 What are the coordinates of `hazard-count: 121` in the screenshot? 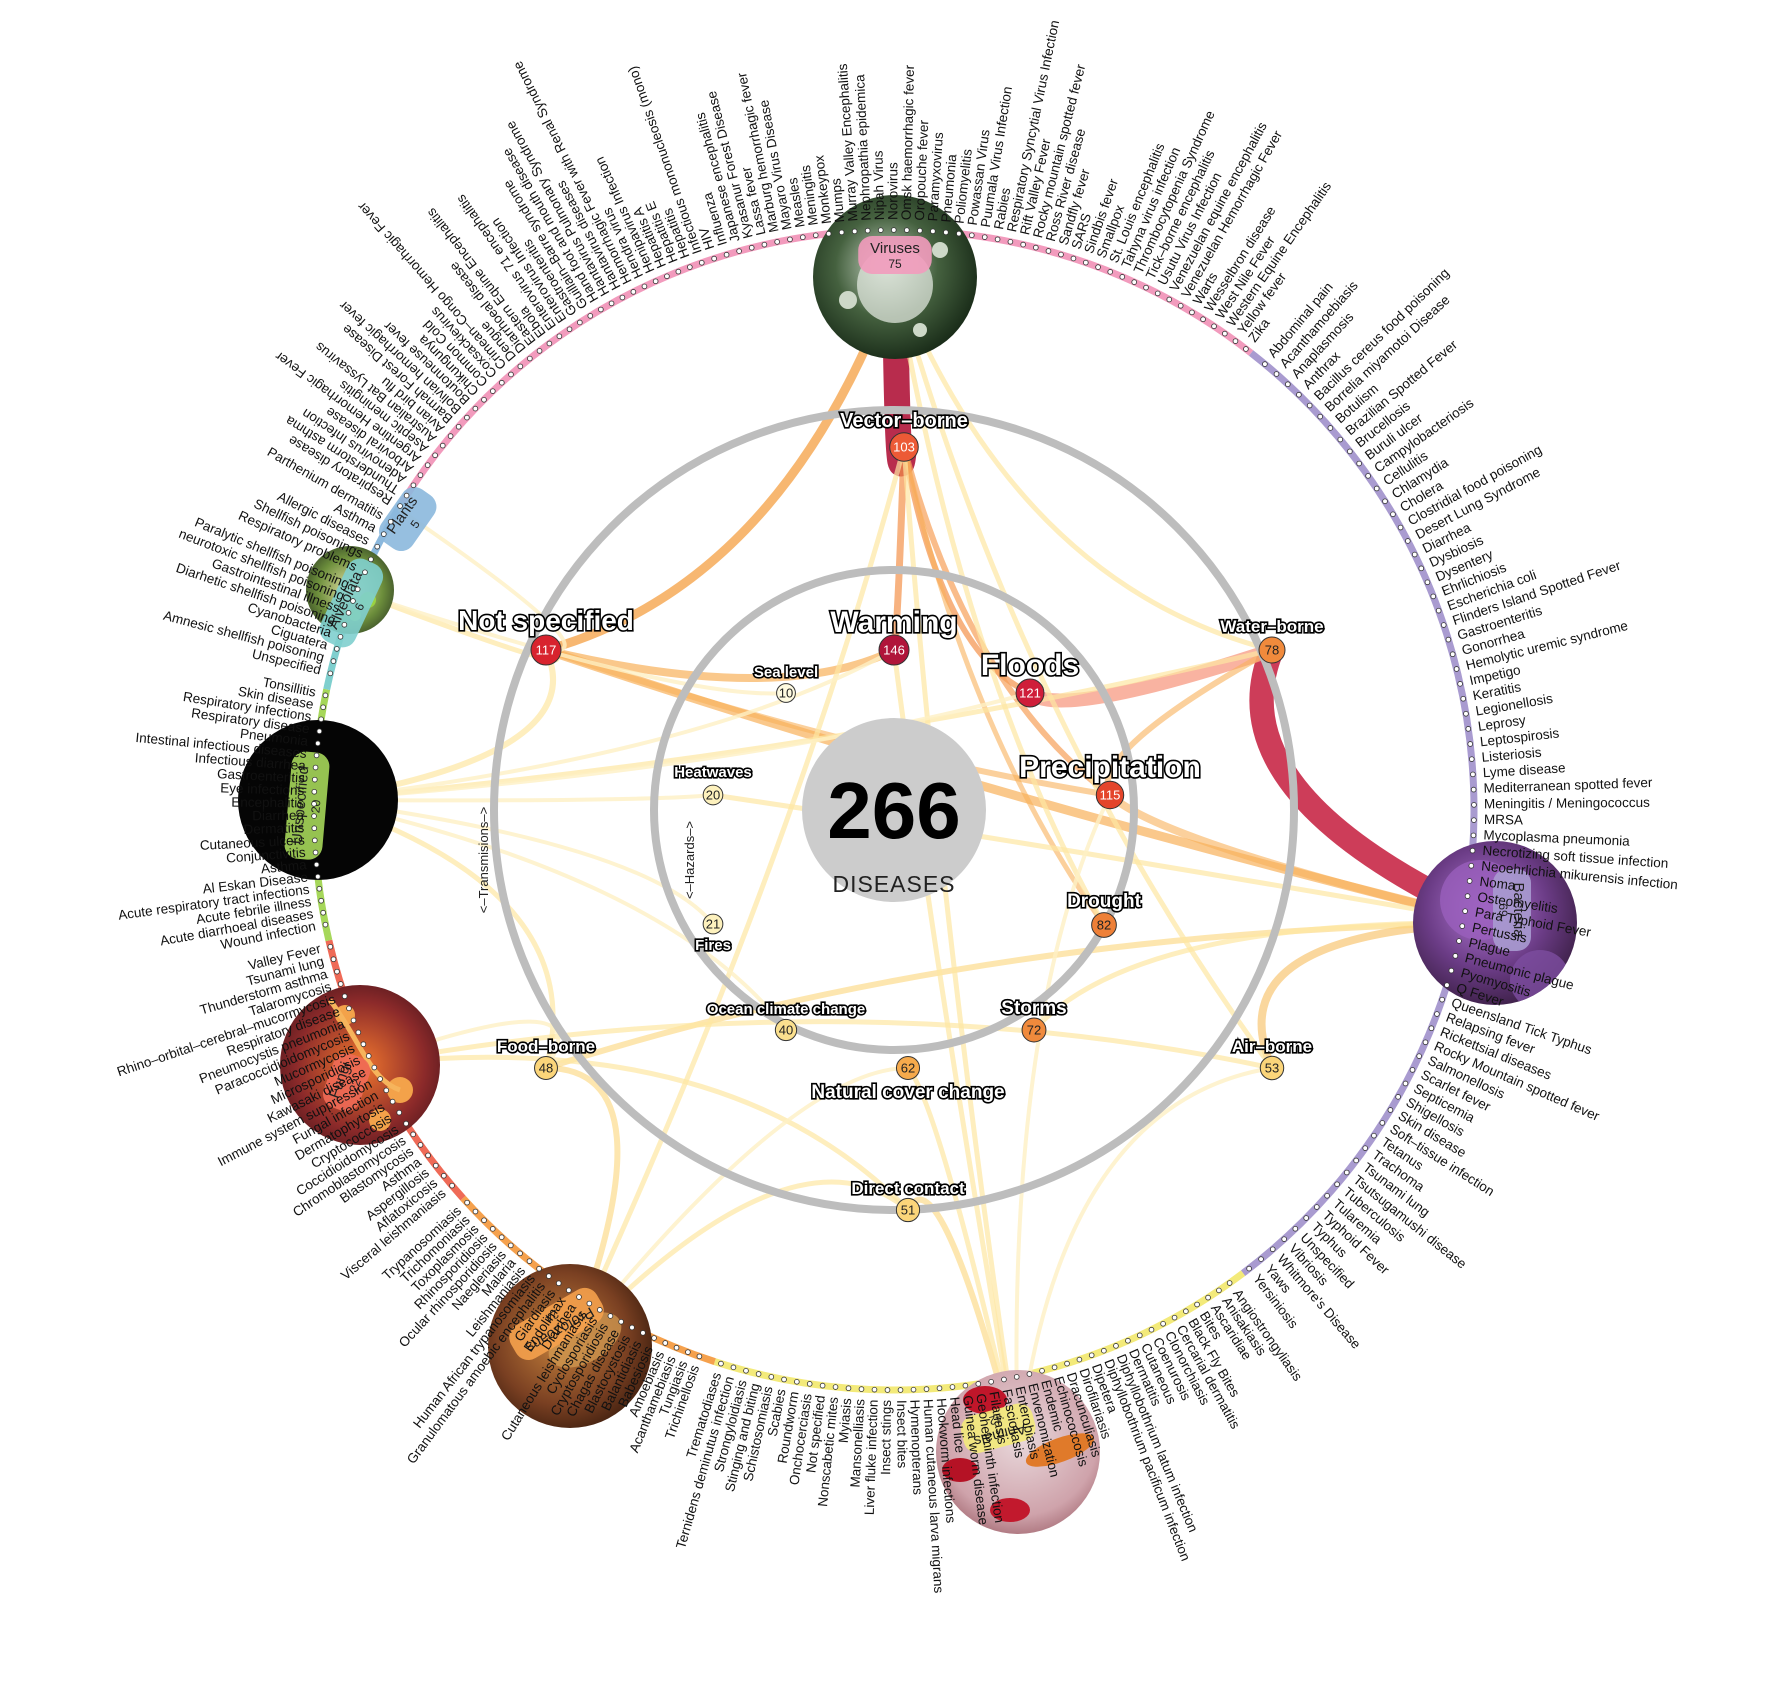 It's located at (1030, 693).